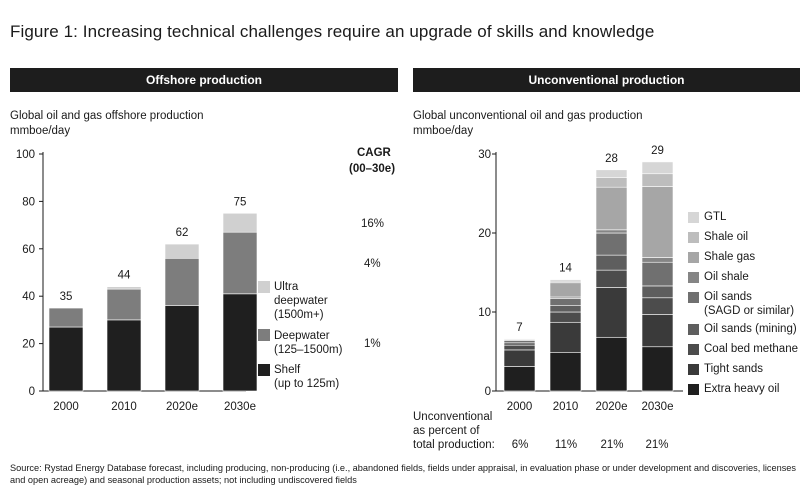 The width and height of the screenshot is (812, 502). What do you see at coordinates (751, 349) in the screenshot?
I see `legend-label: Coal bed methane` at bounding box center [751, 349].